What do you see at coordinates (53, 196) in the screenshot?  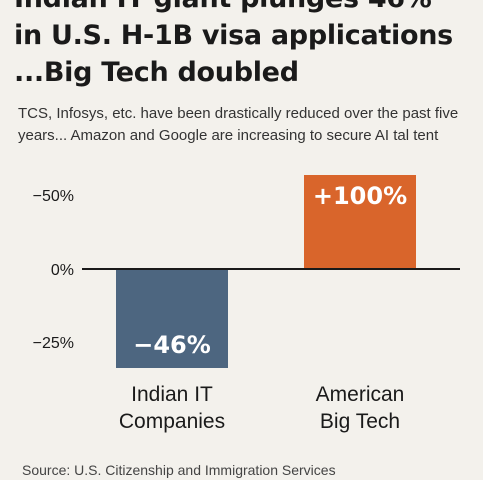 I see `y-tick-label: −50%` at bounding box center [53, 196].